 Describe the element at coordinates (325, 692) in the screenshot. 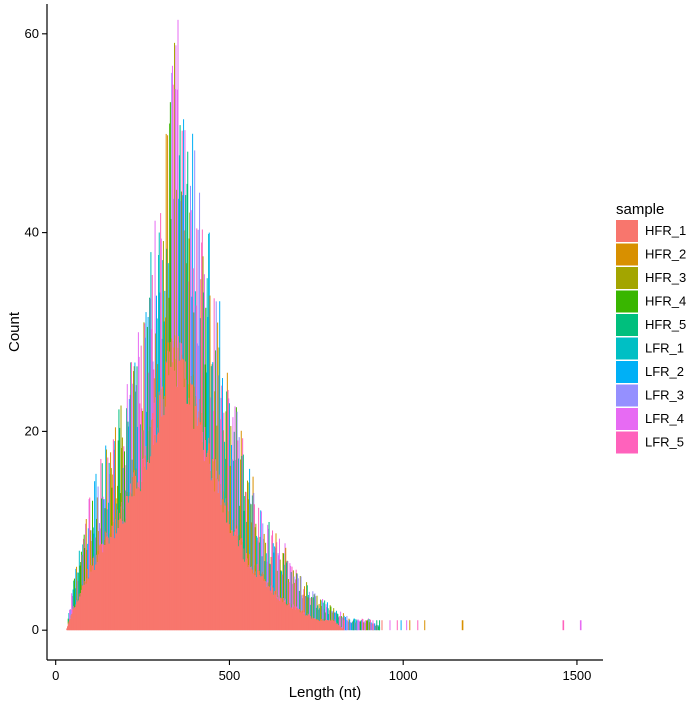

I see `x-axis-title: Length (nt)` at that location.